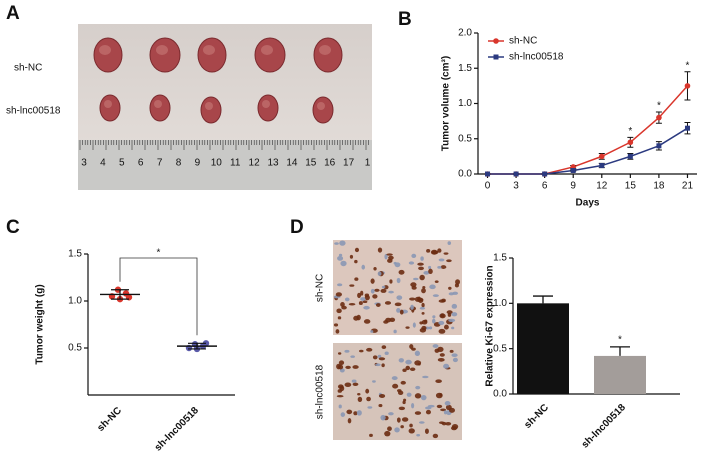 This screenshot has height=455, width=712. I want to click on y-tick-label: 1.0, so click(465, 103).